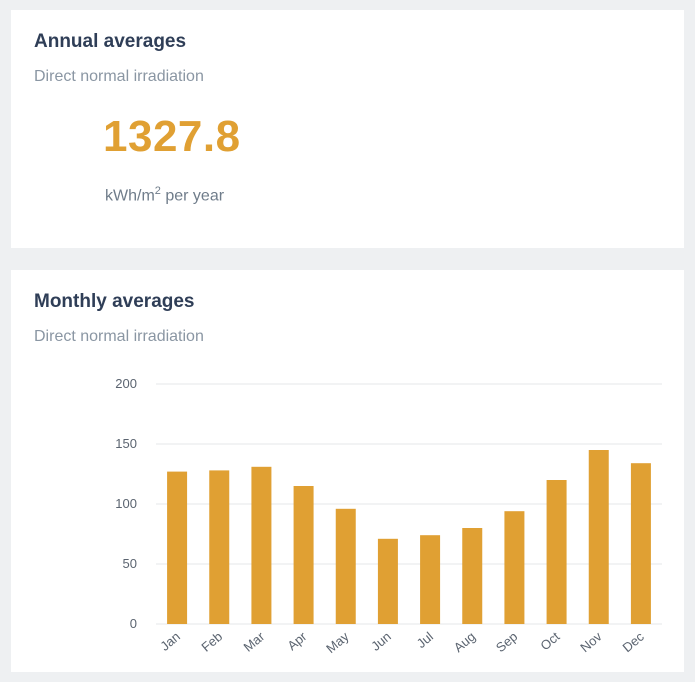 The height and width of the screenshot is (682, 695). Describe the element at coordinates (633, 641) in the screenshot. I see `x-tick-label: Dec` at that location.